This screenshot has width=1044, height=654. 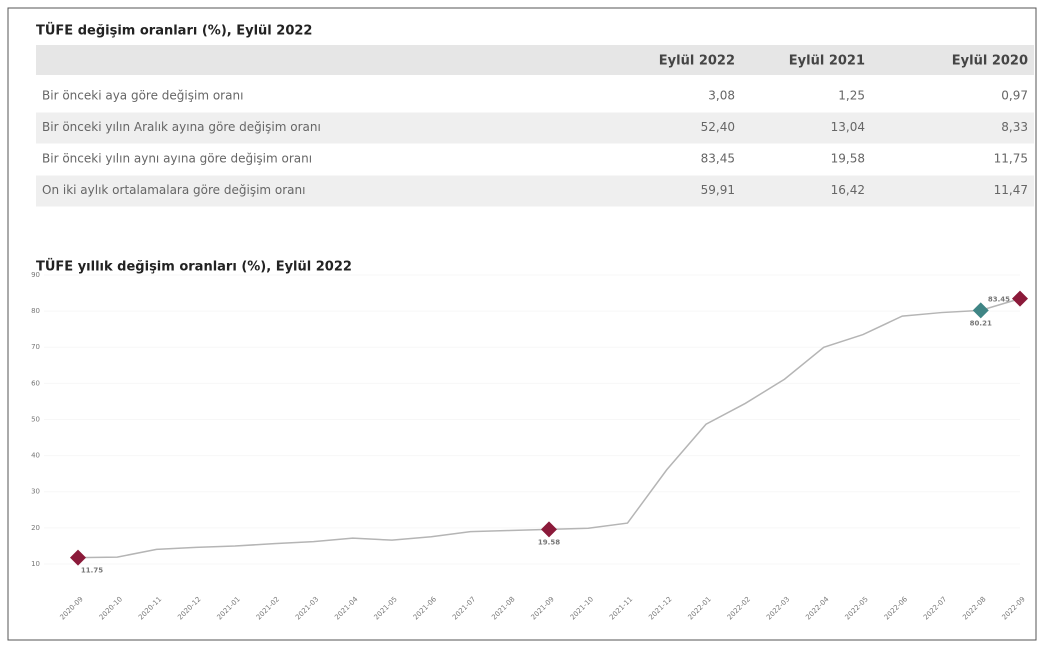 I want to click on x-tick-label: 2021-01, so click(x=228, y=608).